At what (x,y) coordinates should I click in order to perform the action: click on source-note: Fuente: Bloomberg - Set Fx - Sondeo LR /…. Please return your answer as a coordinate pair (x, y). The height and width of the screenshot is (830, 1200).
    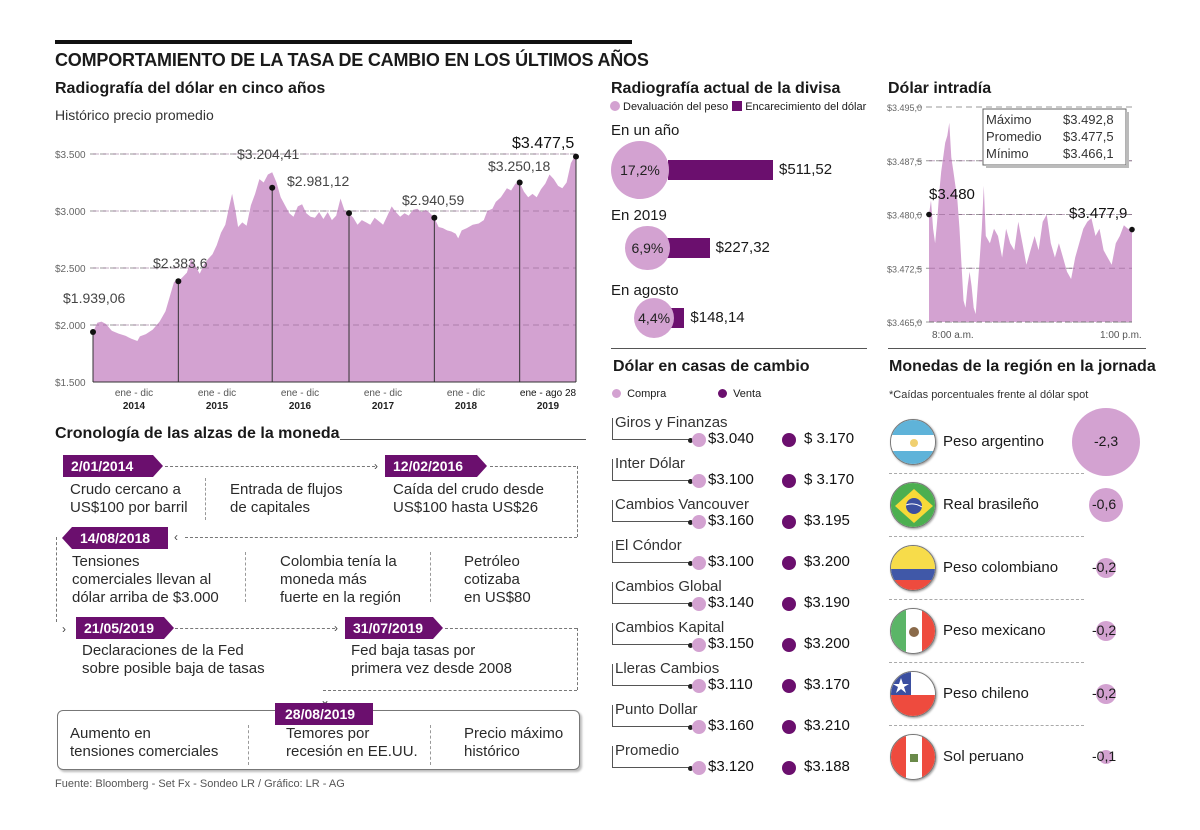
    Looking at the image, I should click on (200, 784).